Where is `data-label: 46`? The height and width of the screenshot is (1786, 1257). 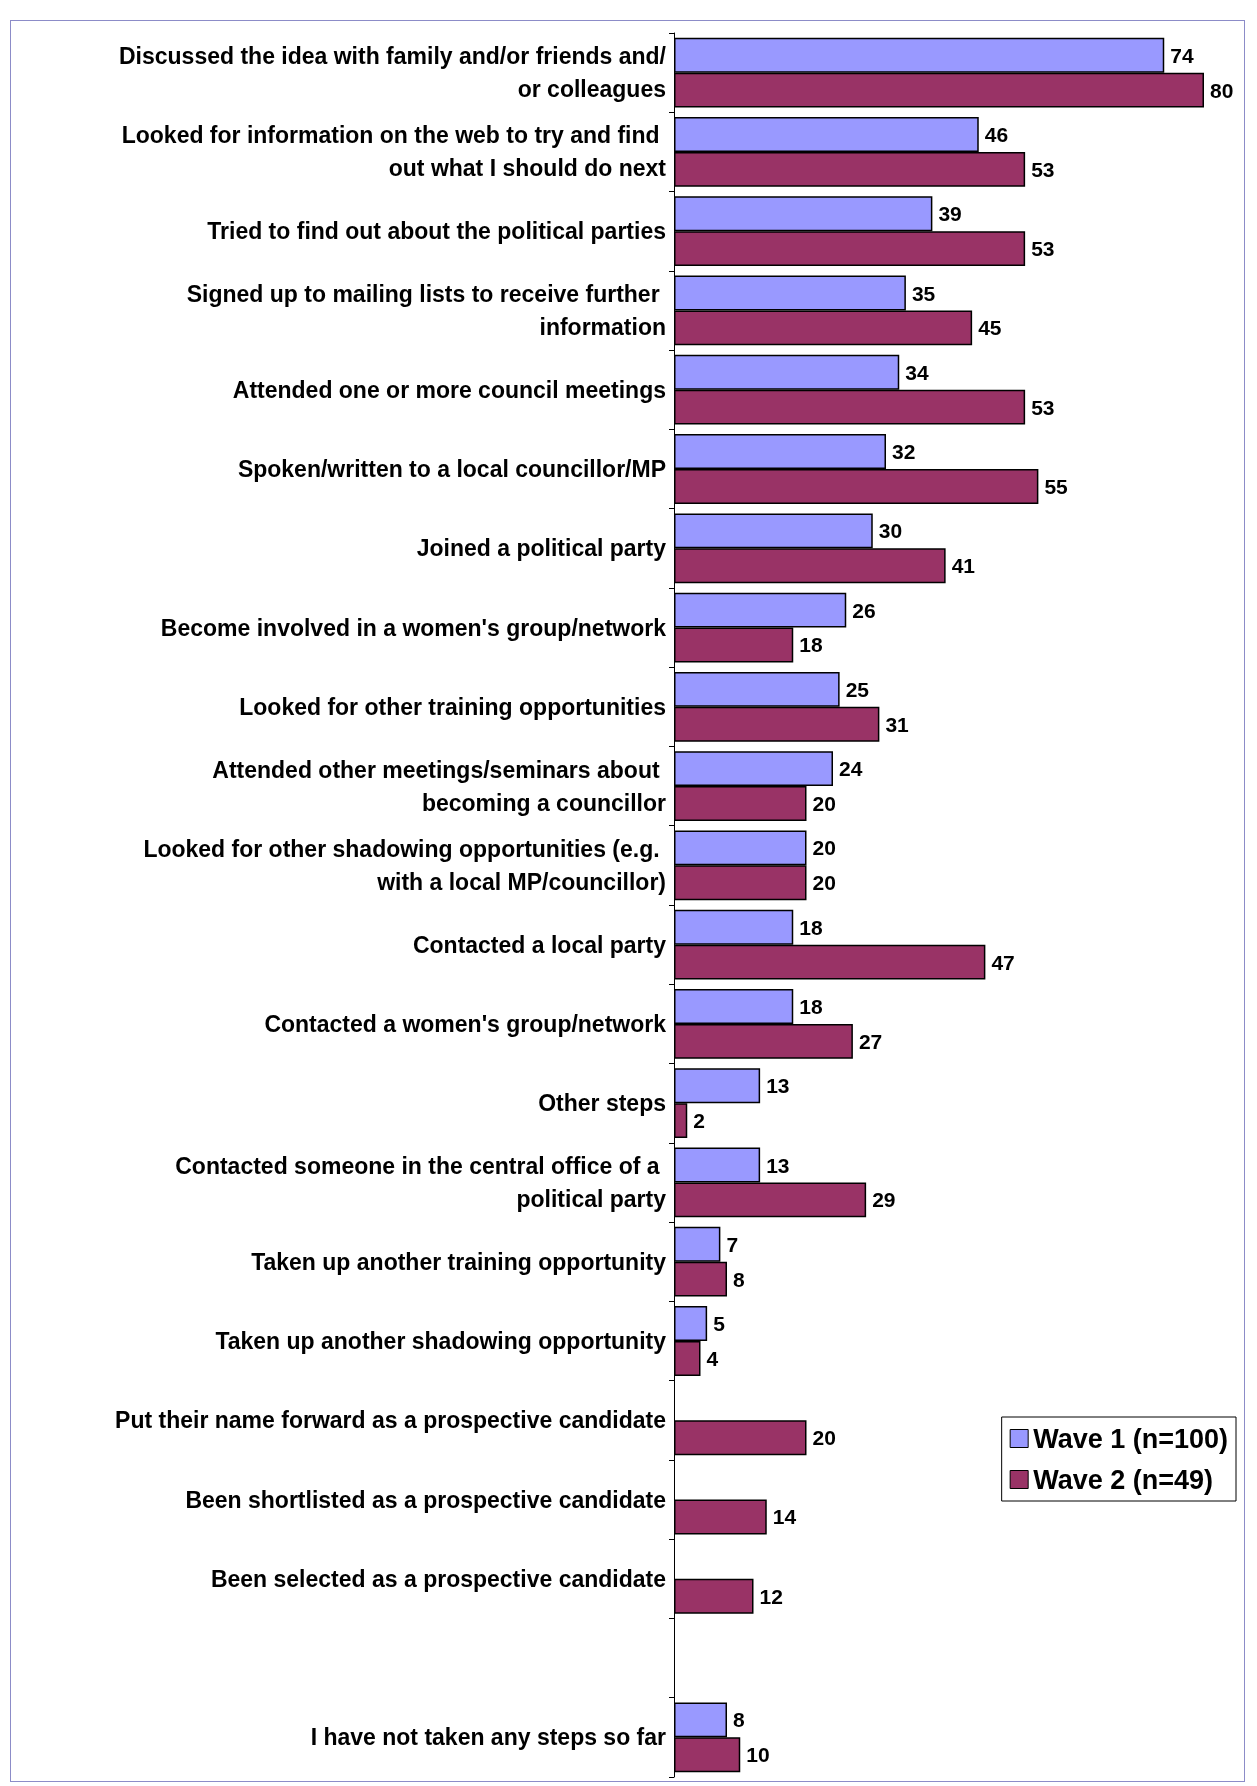
data-label: 46 is located at coordinates (996, 134).